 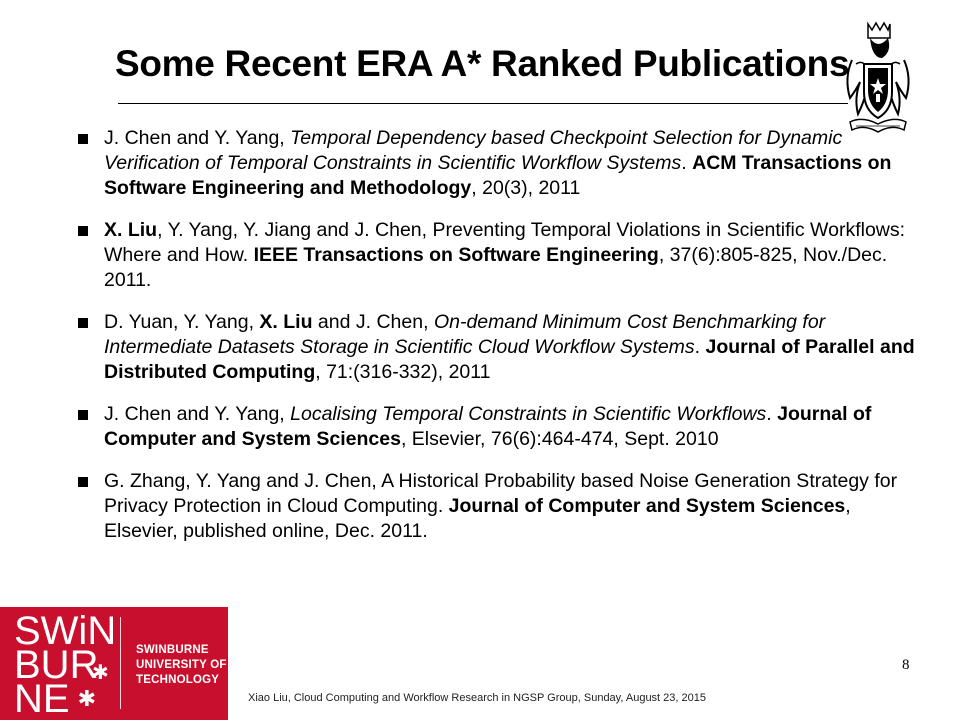 What do you see at coordinates (878, 77) in the screenshot?
I see `university-crest-icon` at bounding box center [878, 77].